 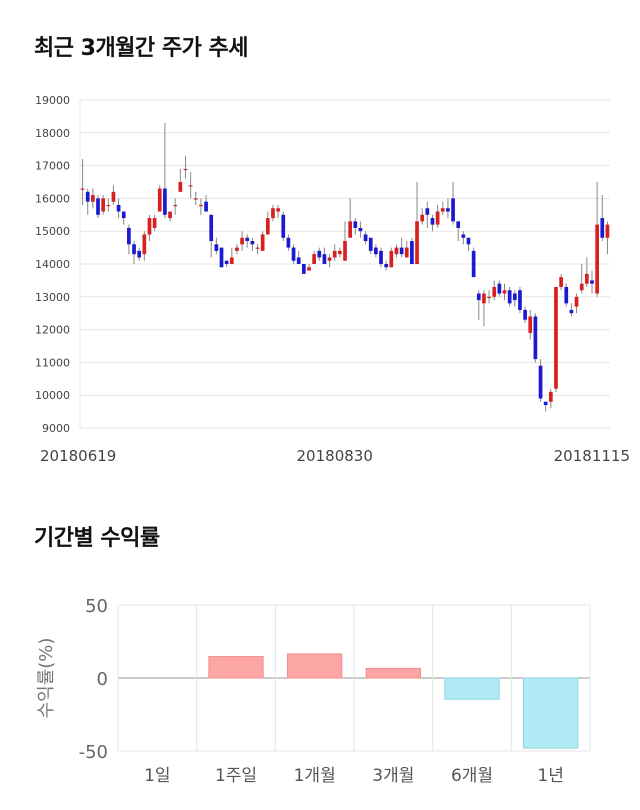 What do you see at coordinates (93, 752) in the screenshot?
I see `returns-y-tick-label: -50` at bounding box center [93, 752].